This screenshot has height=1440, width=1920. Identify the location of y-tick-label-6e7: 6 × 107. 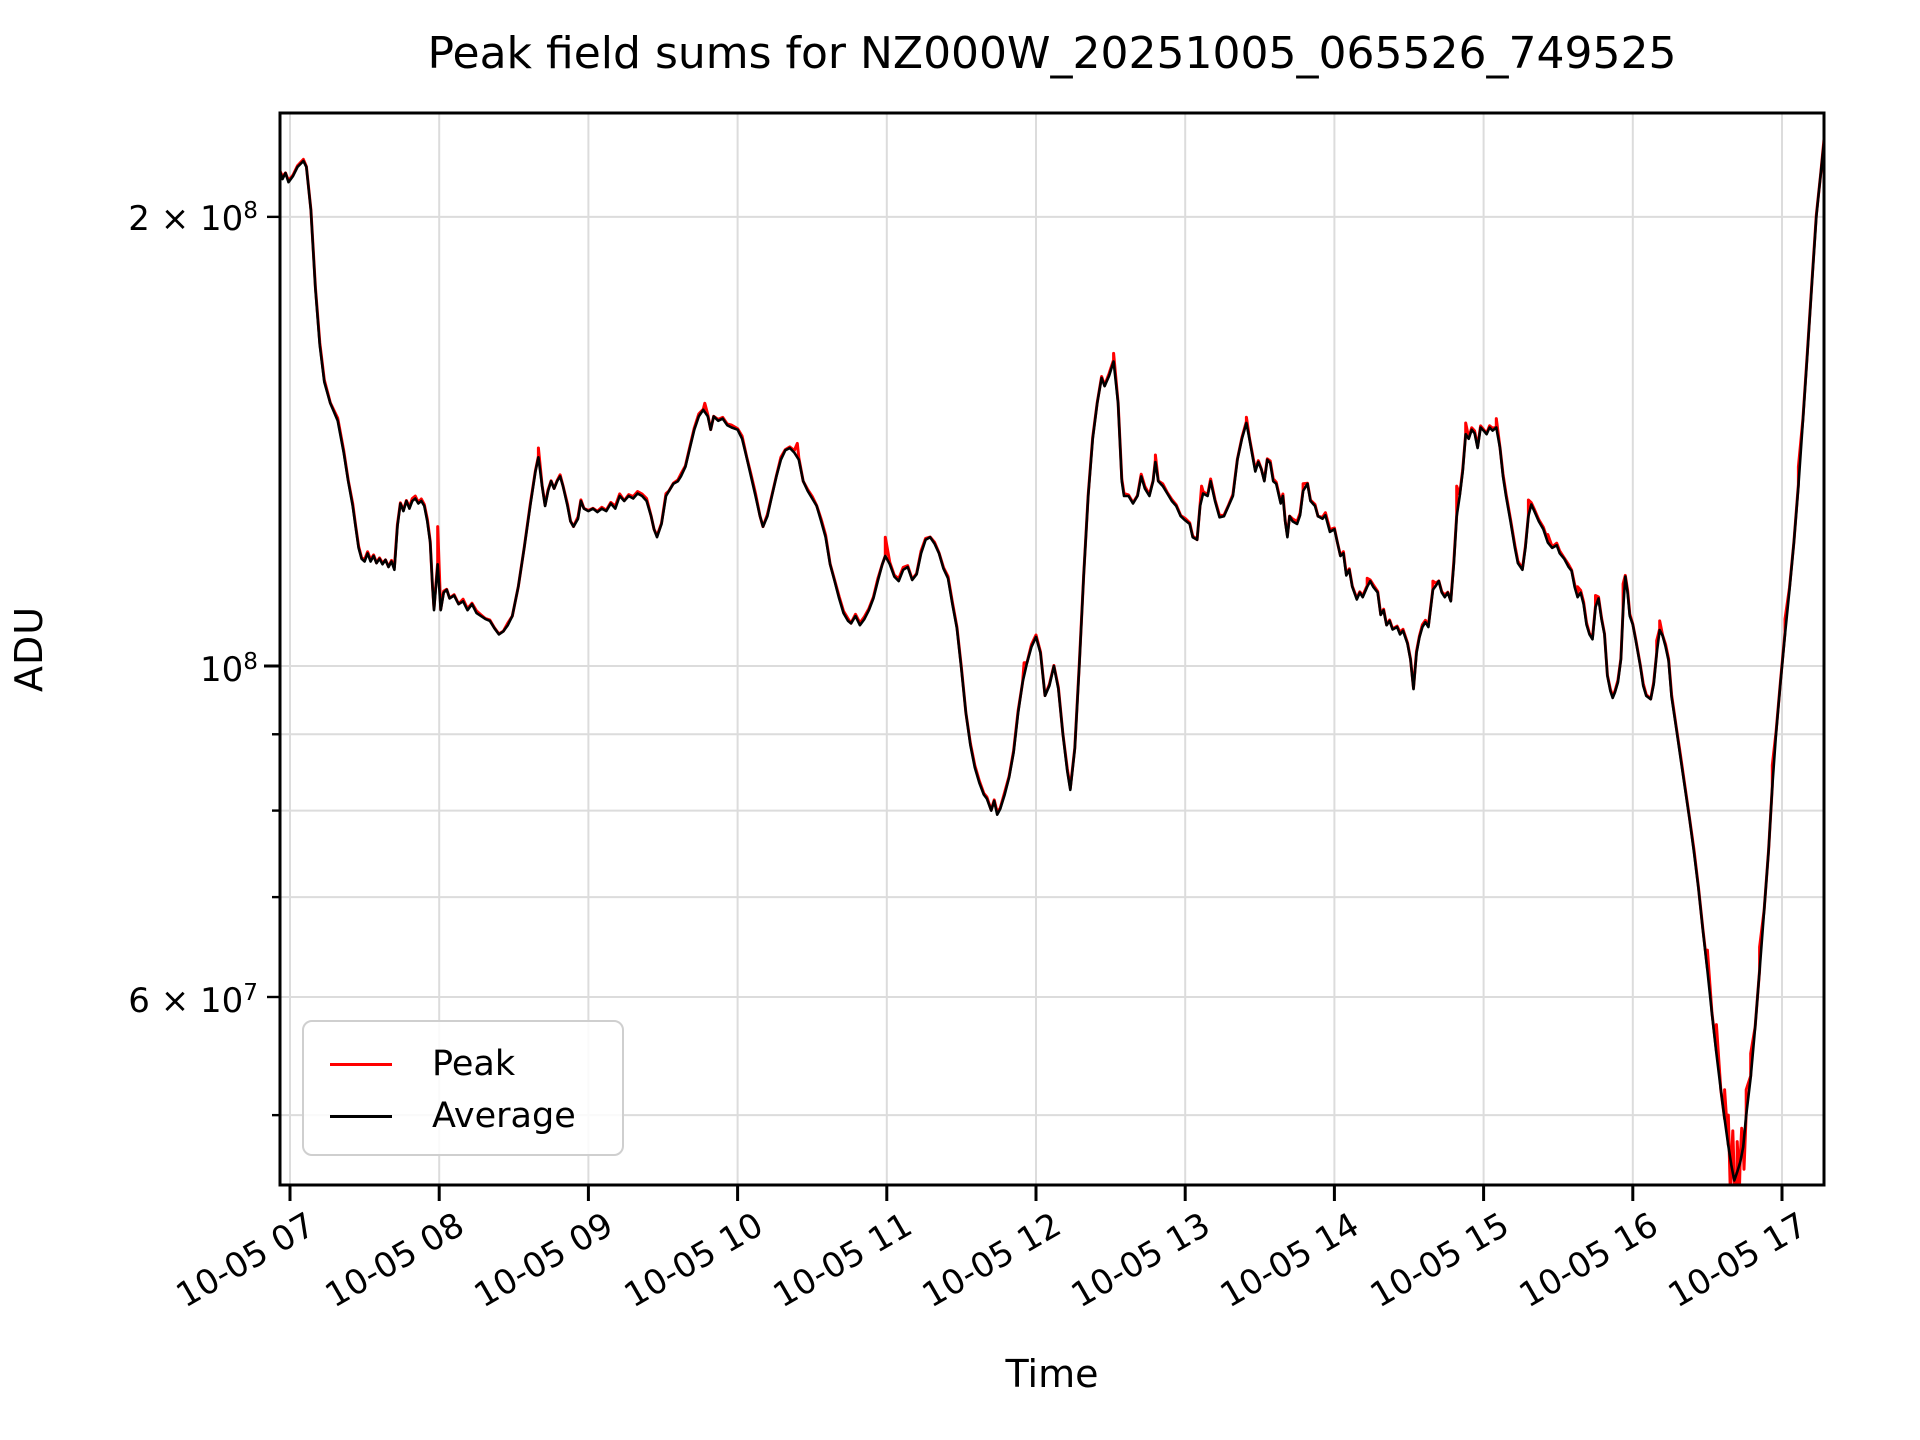
(193, 1000).